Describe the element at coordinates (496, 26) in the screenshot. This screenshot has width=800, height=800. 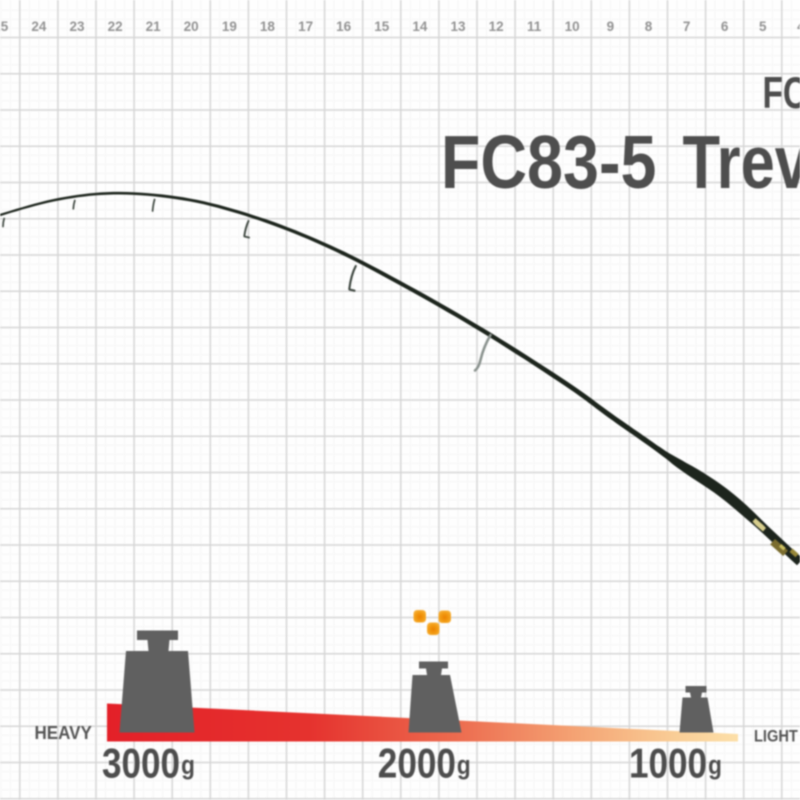
I see `svg-text: 12` at that location.